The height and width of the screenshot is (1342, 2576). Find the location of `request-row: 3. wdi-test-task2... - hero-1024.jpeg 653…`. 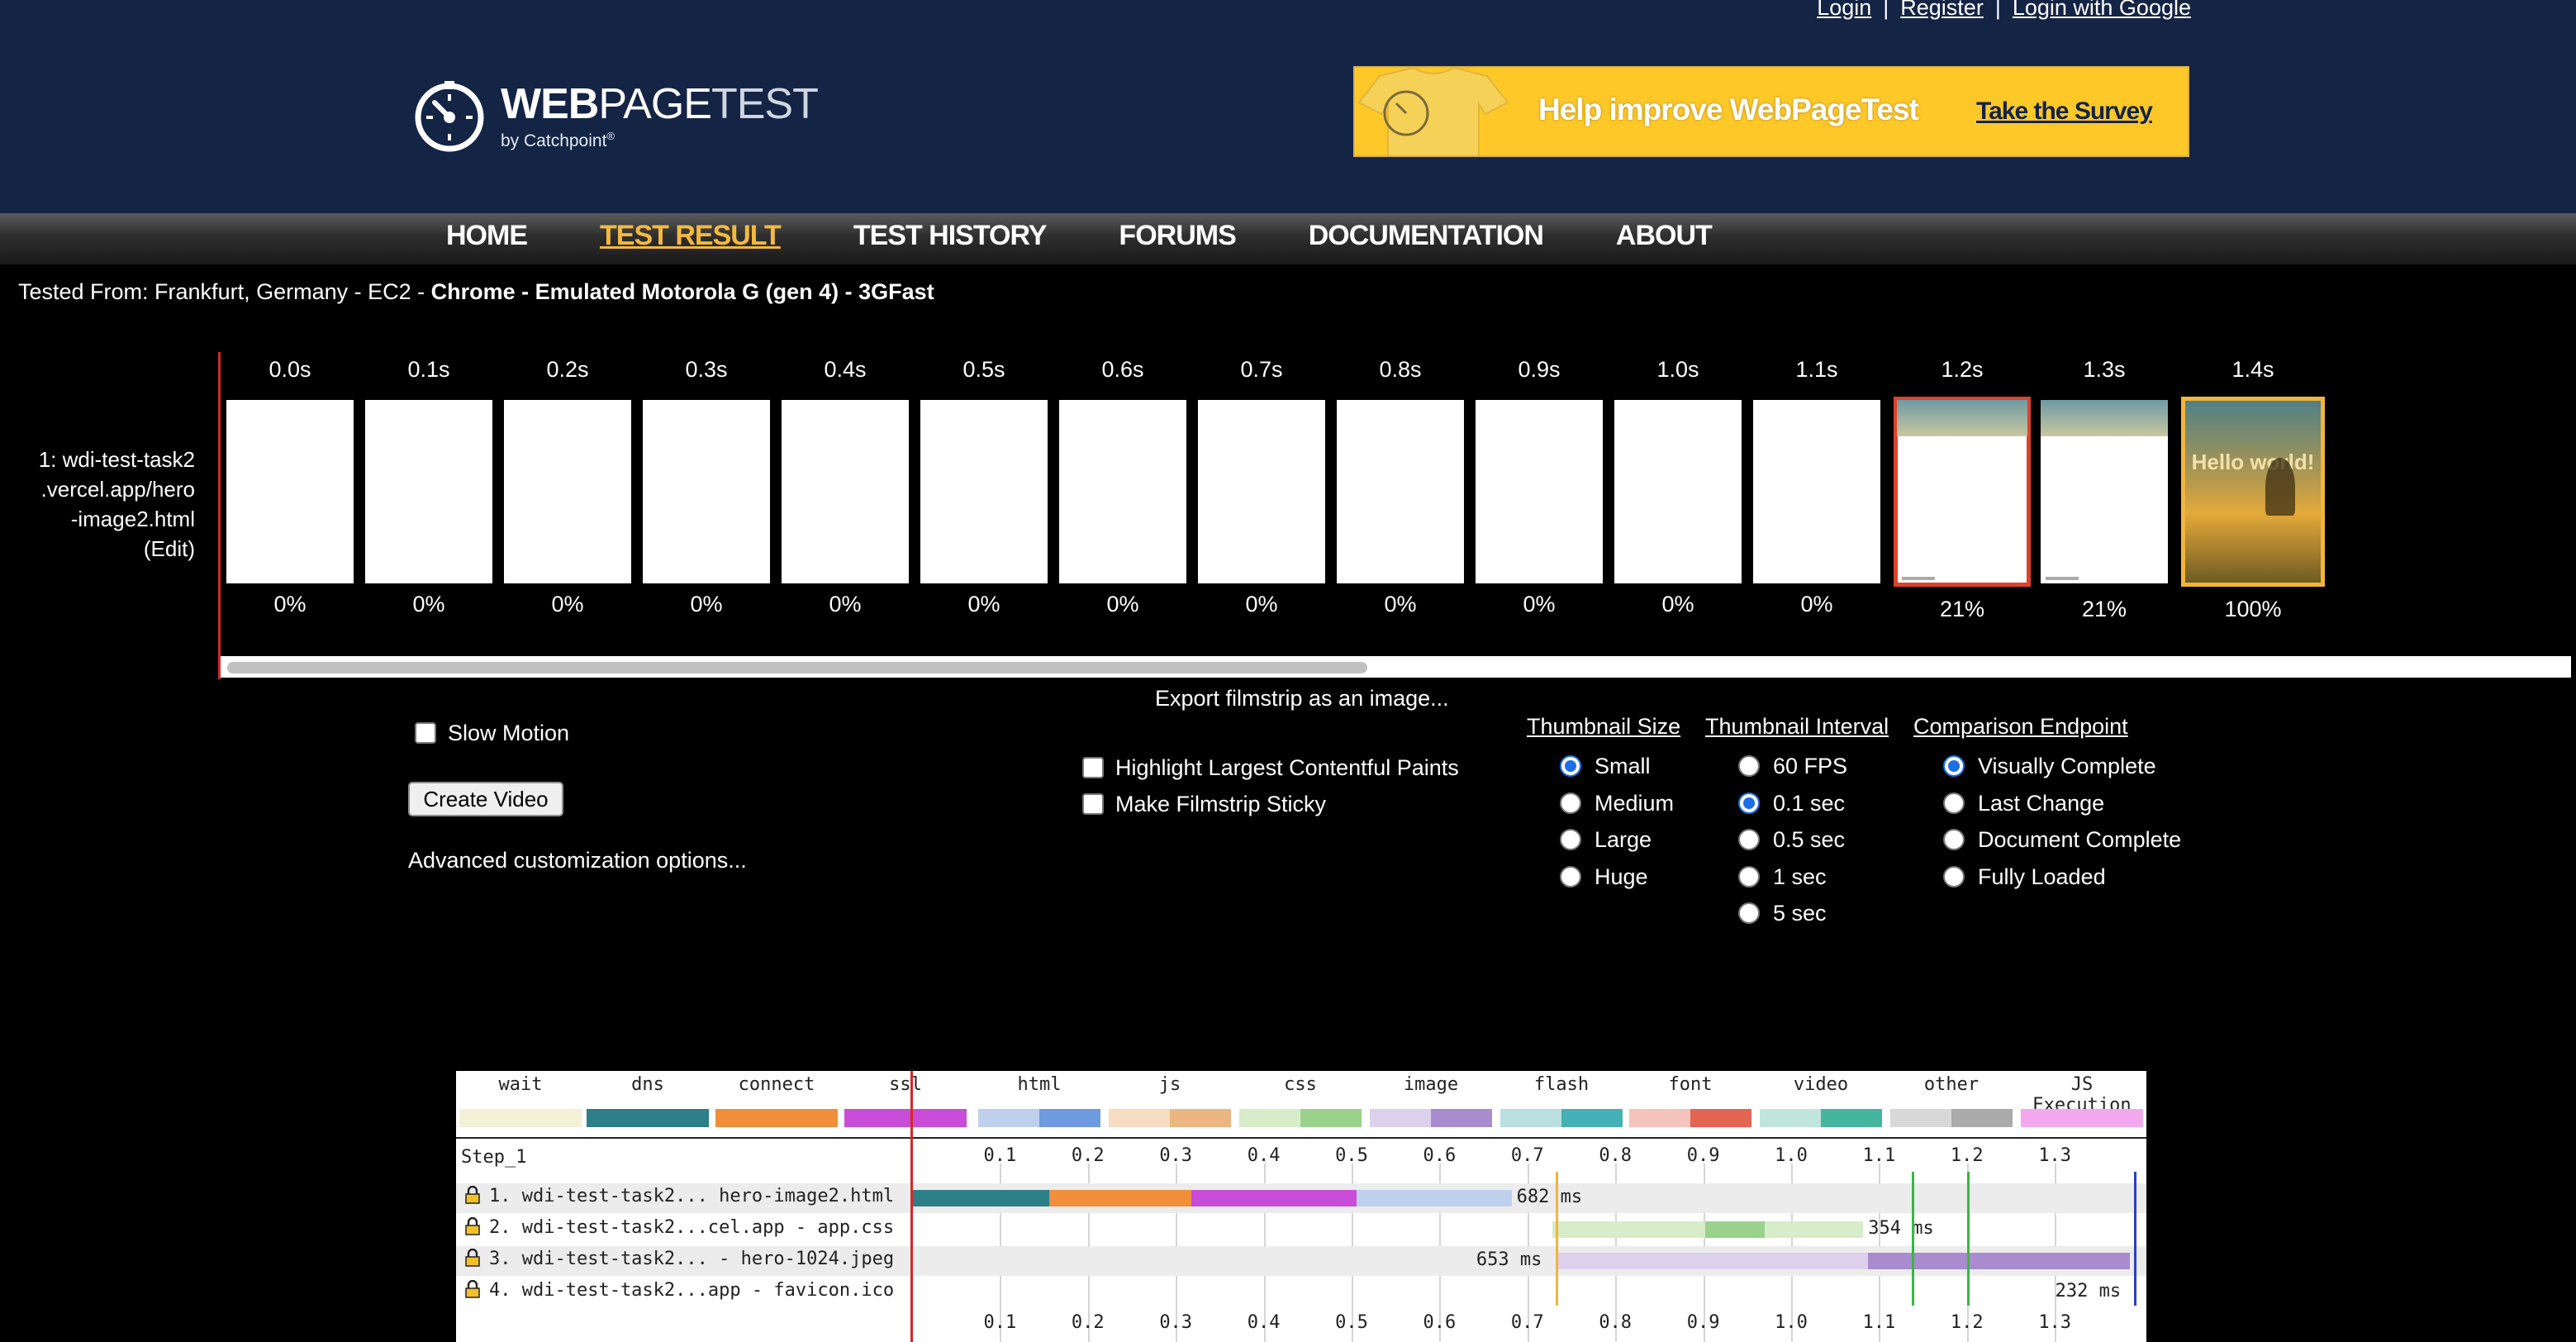

request-row: 3. wdi-test-task2... - hero-1024.jpeg 653… is located at coordinates (1301, 1261).